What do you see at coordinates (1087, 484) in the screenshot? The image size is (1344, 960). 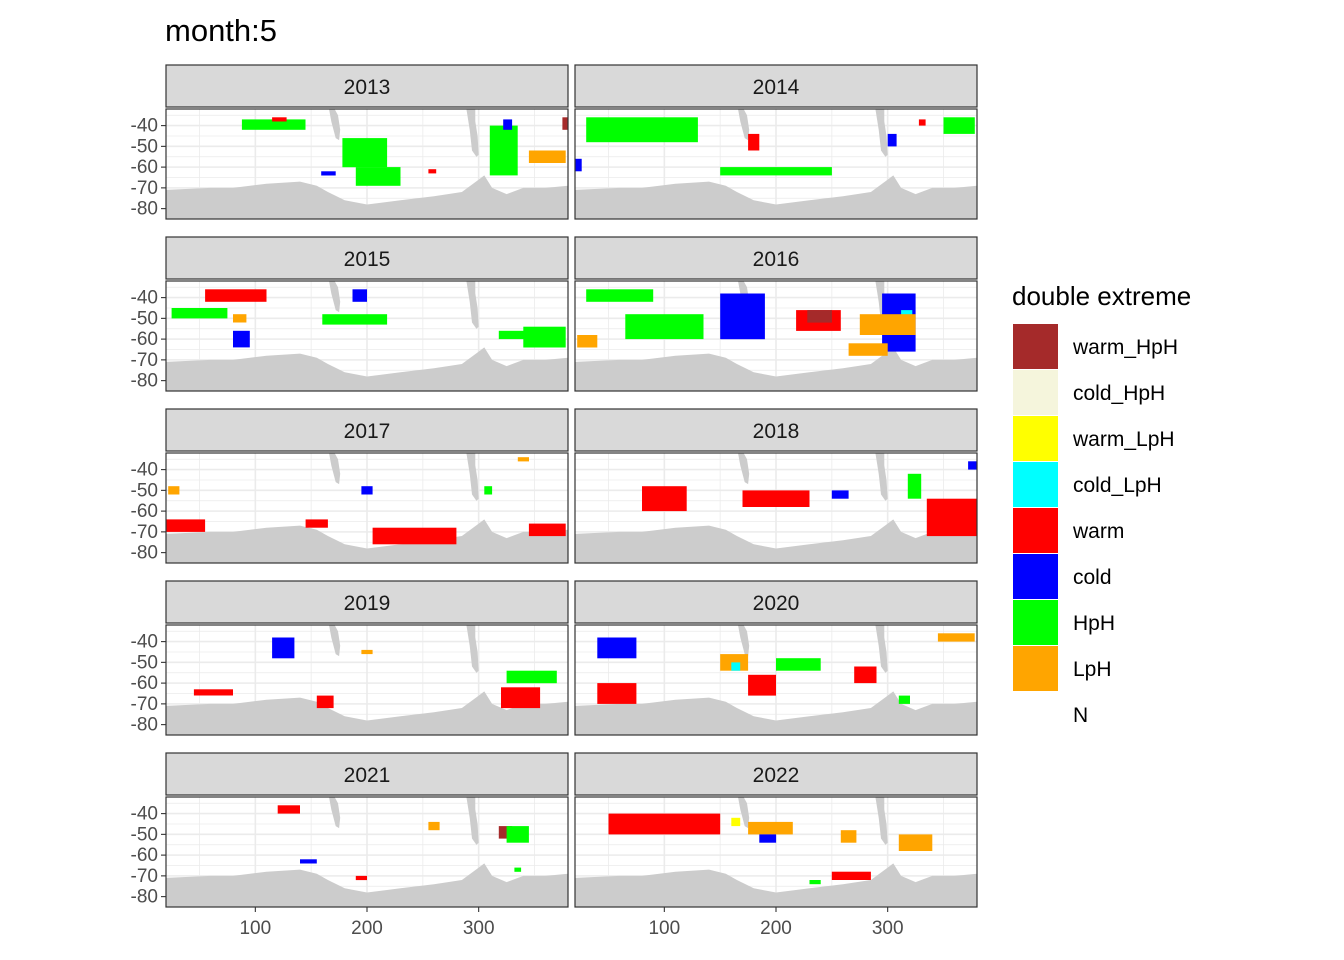 I see `legend-item-cold-lph: cold_LpH` at bounding box center [1087, 484].